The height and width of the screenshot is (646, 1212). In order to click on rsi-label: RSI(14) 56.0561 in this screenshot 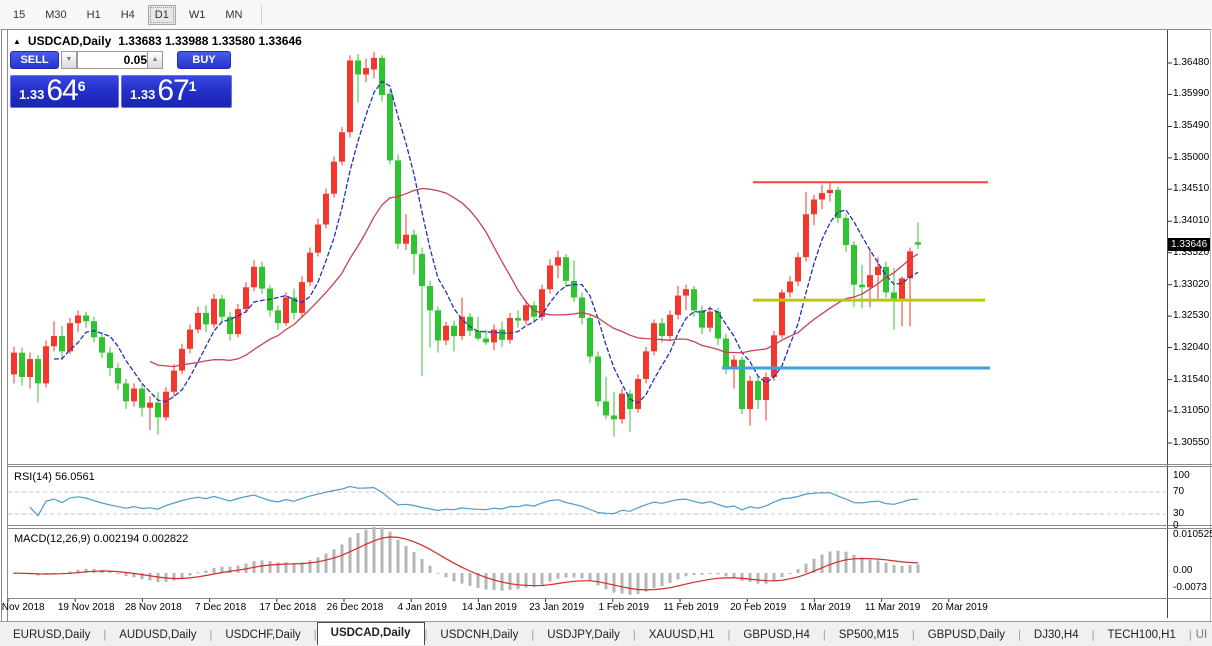, I will do `click(54, 477)`.